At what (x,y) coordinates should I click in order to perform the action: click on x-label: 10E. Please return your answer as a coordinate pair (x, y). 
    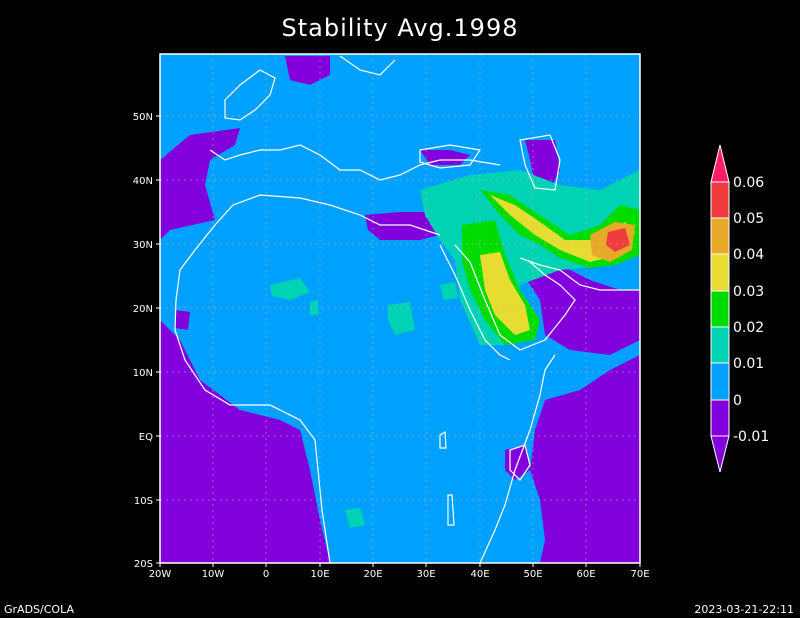
    Looking at the image, I should click on (319, 574).